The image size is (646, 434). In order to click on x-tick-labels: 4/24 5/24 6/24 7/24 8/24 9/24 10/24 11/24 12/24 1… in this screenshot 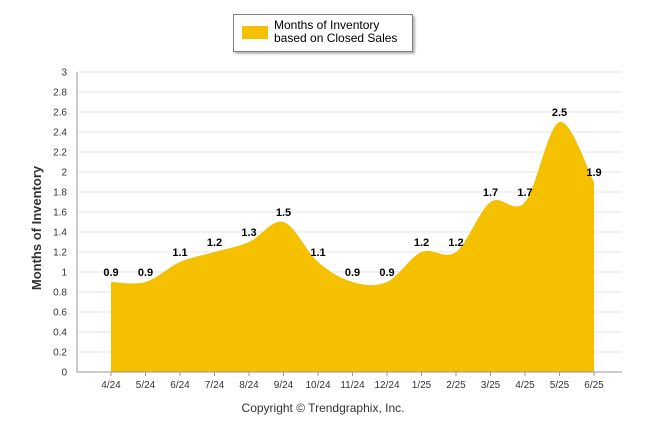, I will do `click(352, 385)`.